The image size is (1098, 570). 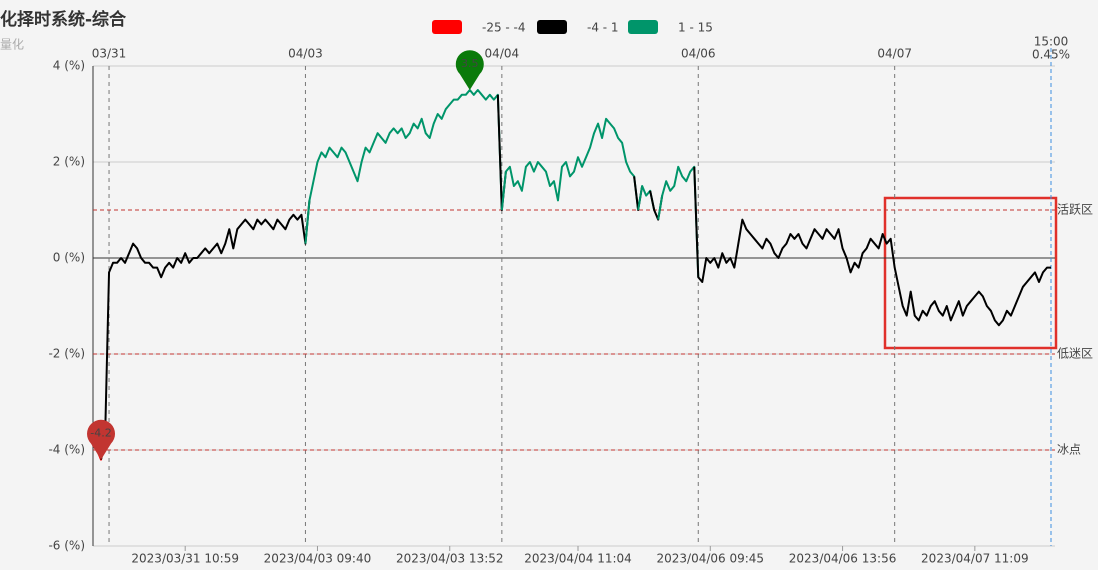 I want to click on x-tick-label: 2023/04/03 13:52, so click(x=450, y=559).